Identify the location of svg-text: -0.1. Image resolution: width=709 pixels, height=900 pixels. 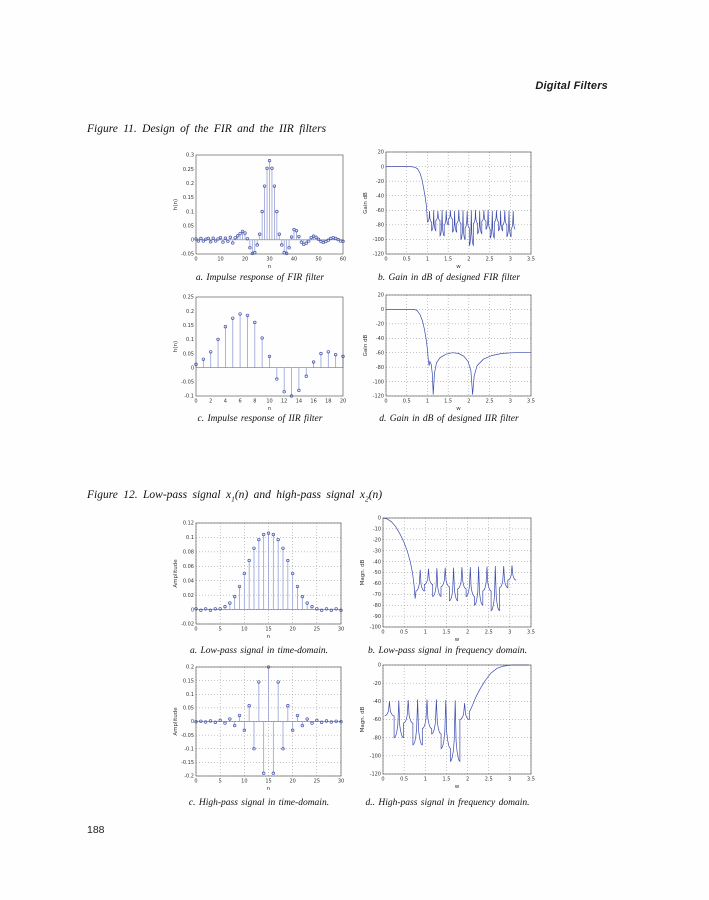
(189, 397).